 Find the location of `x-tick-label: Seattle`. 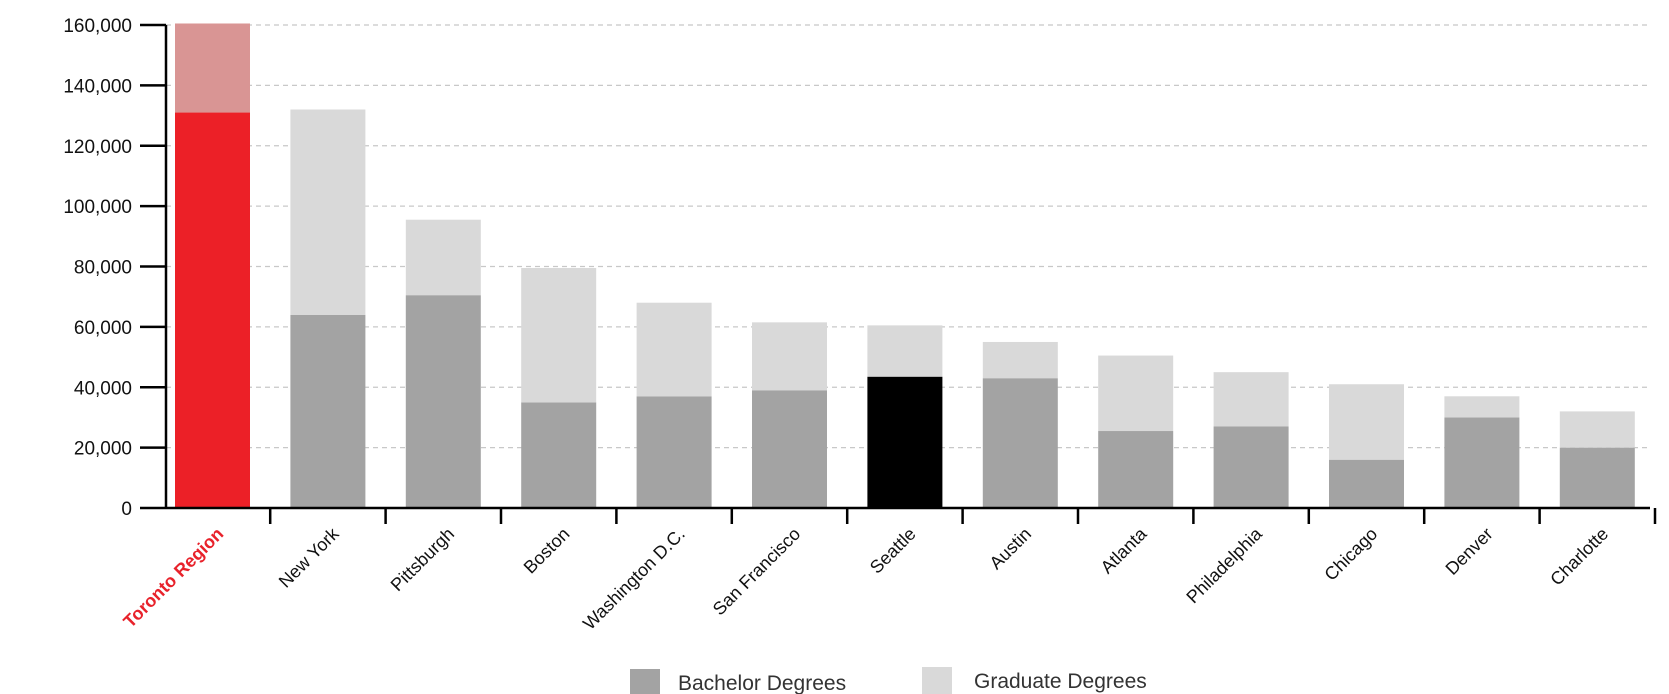

x-tick-label: Seattle is located at coordinates (893, 551).